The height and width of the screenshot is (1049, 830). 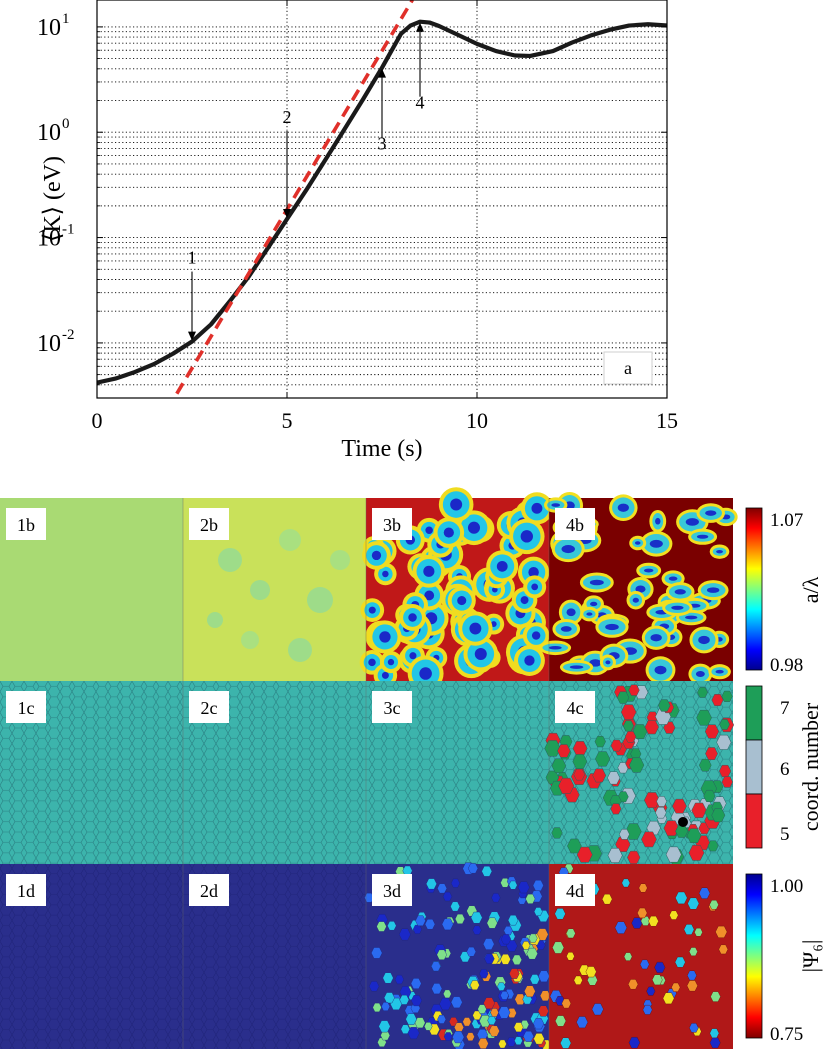 I want to click on y-tick-exponent: -1, so click(x=68, y=230).